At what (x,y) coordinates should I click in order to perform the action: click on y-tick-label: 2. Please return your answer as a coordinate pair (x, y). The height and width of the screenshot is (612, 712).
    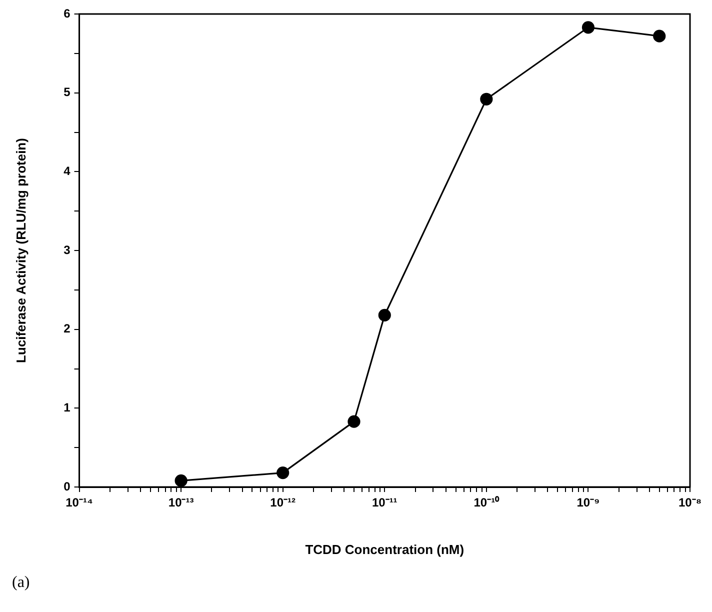
    Looking at the image, I should click on (67, 329).